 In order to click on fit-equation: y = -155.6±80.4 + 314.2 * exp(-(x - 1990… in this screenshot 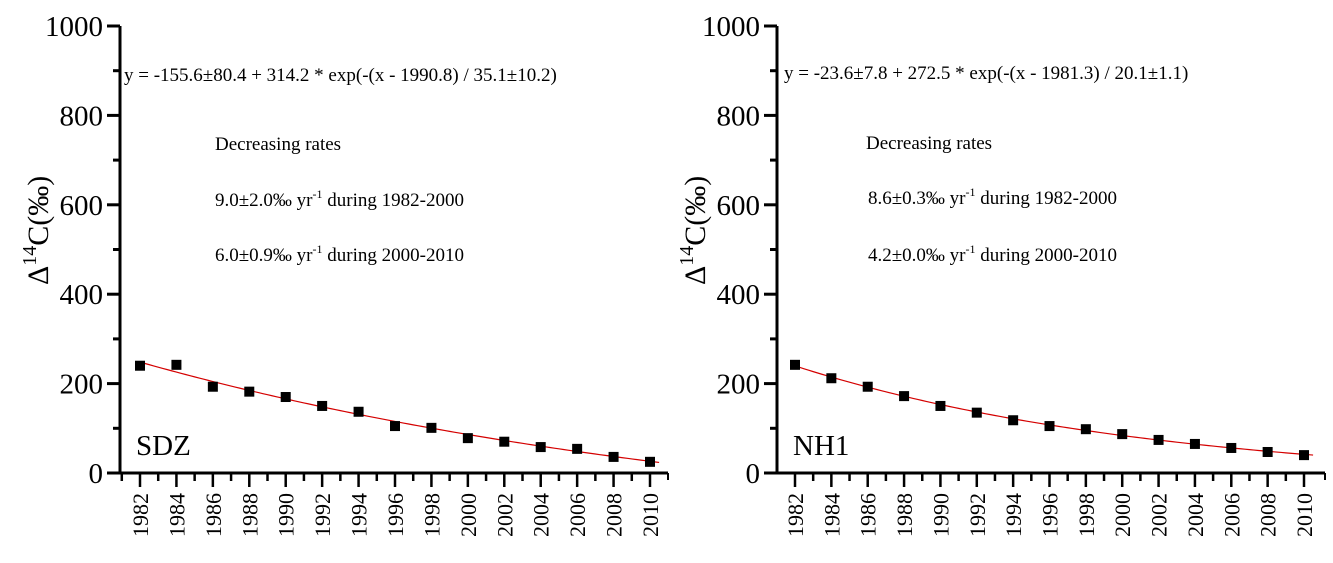, I will do `click(340, 75)`.